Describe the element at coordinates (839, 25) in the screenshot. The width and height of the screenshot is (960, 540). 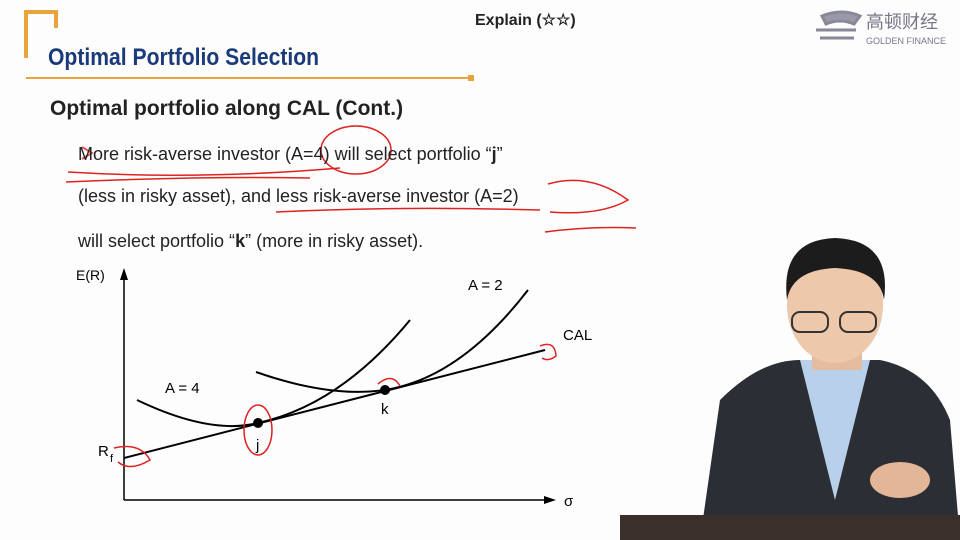
I see `logo-mark` at that location.